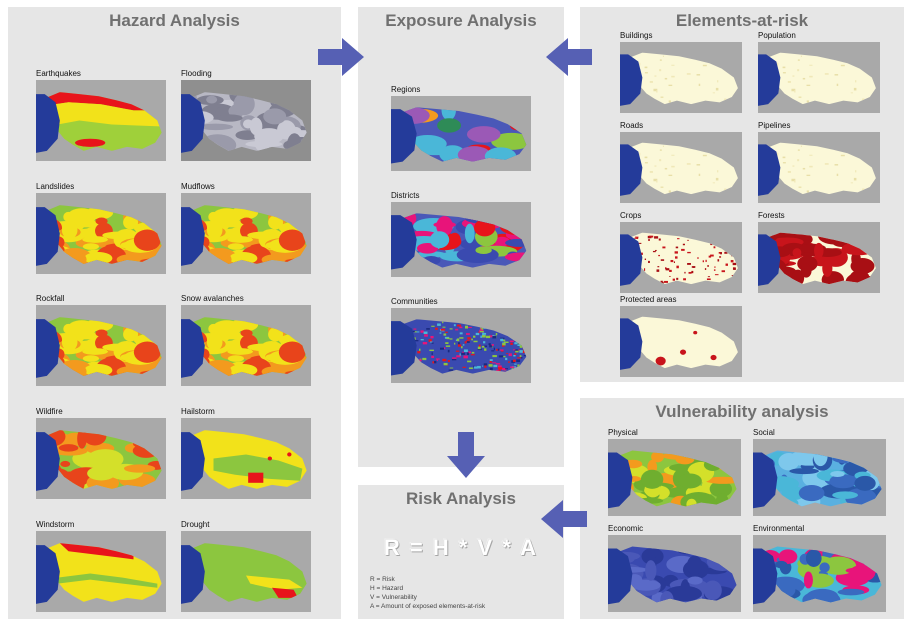  I want to click on map-tile-label: Roads, so click(632, 125).